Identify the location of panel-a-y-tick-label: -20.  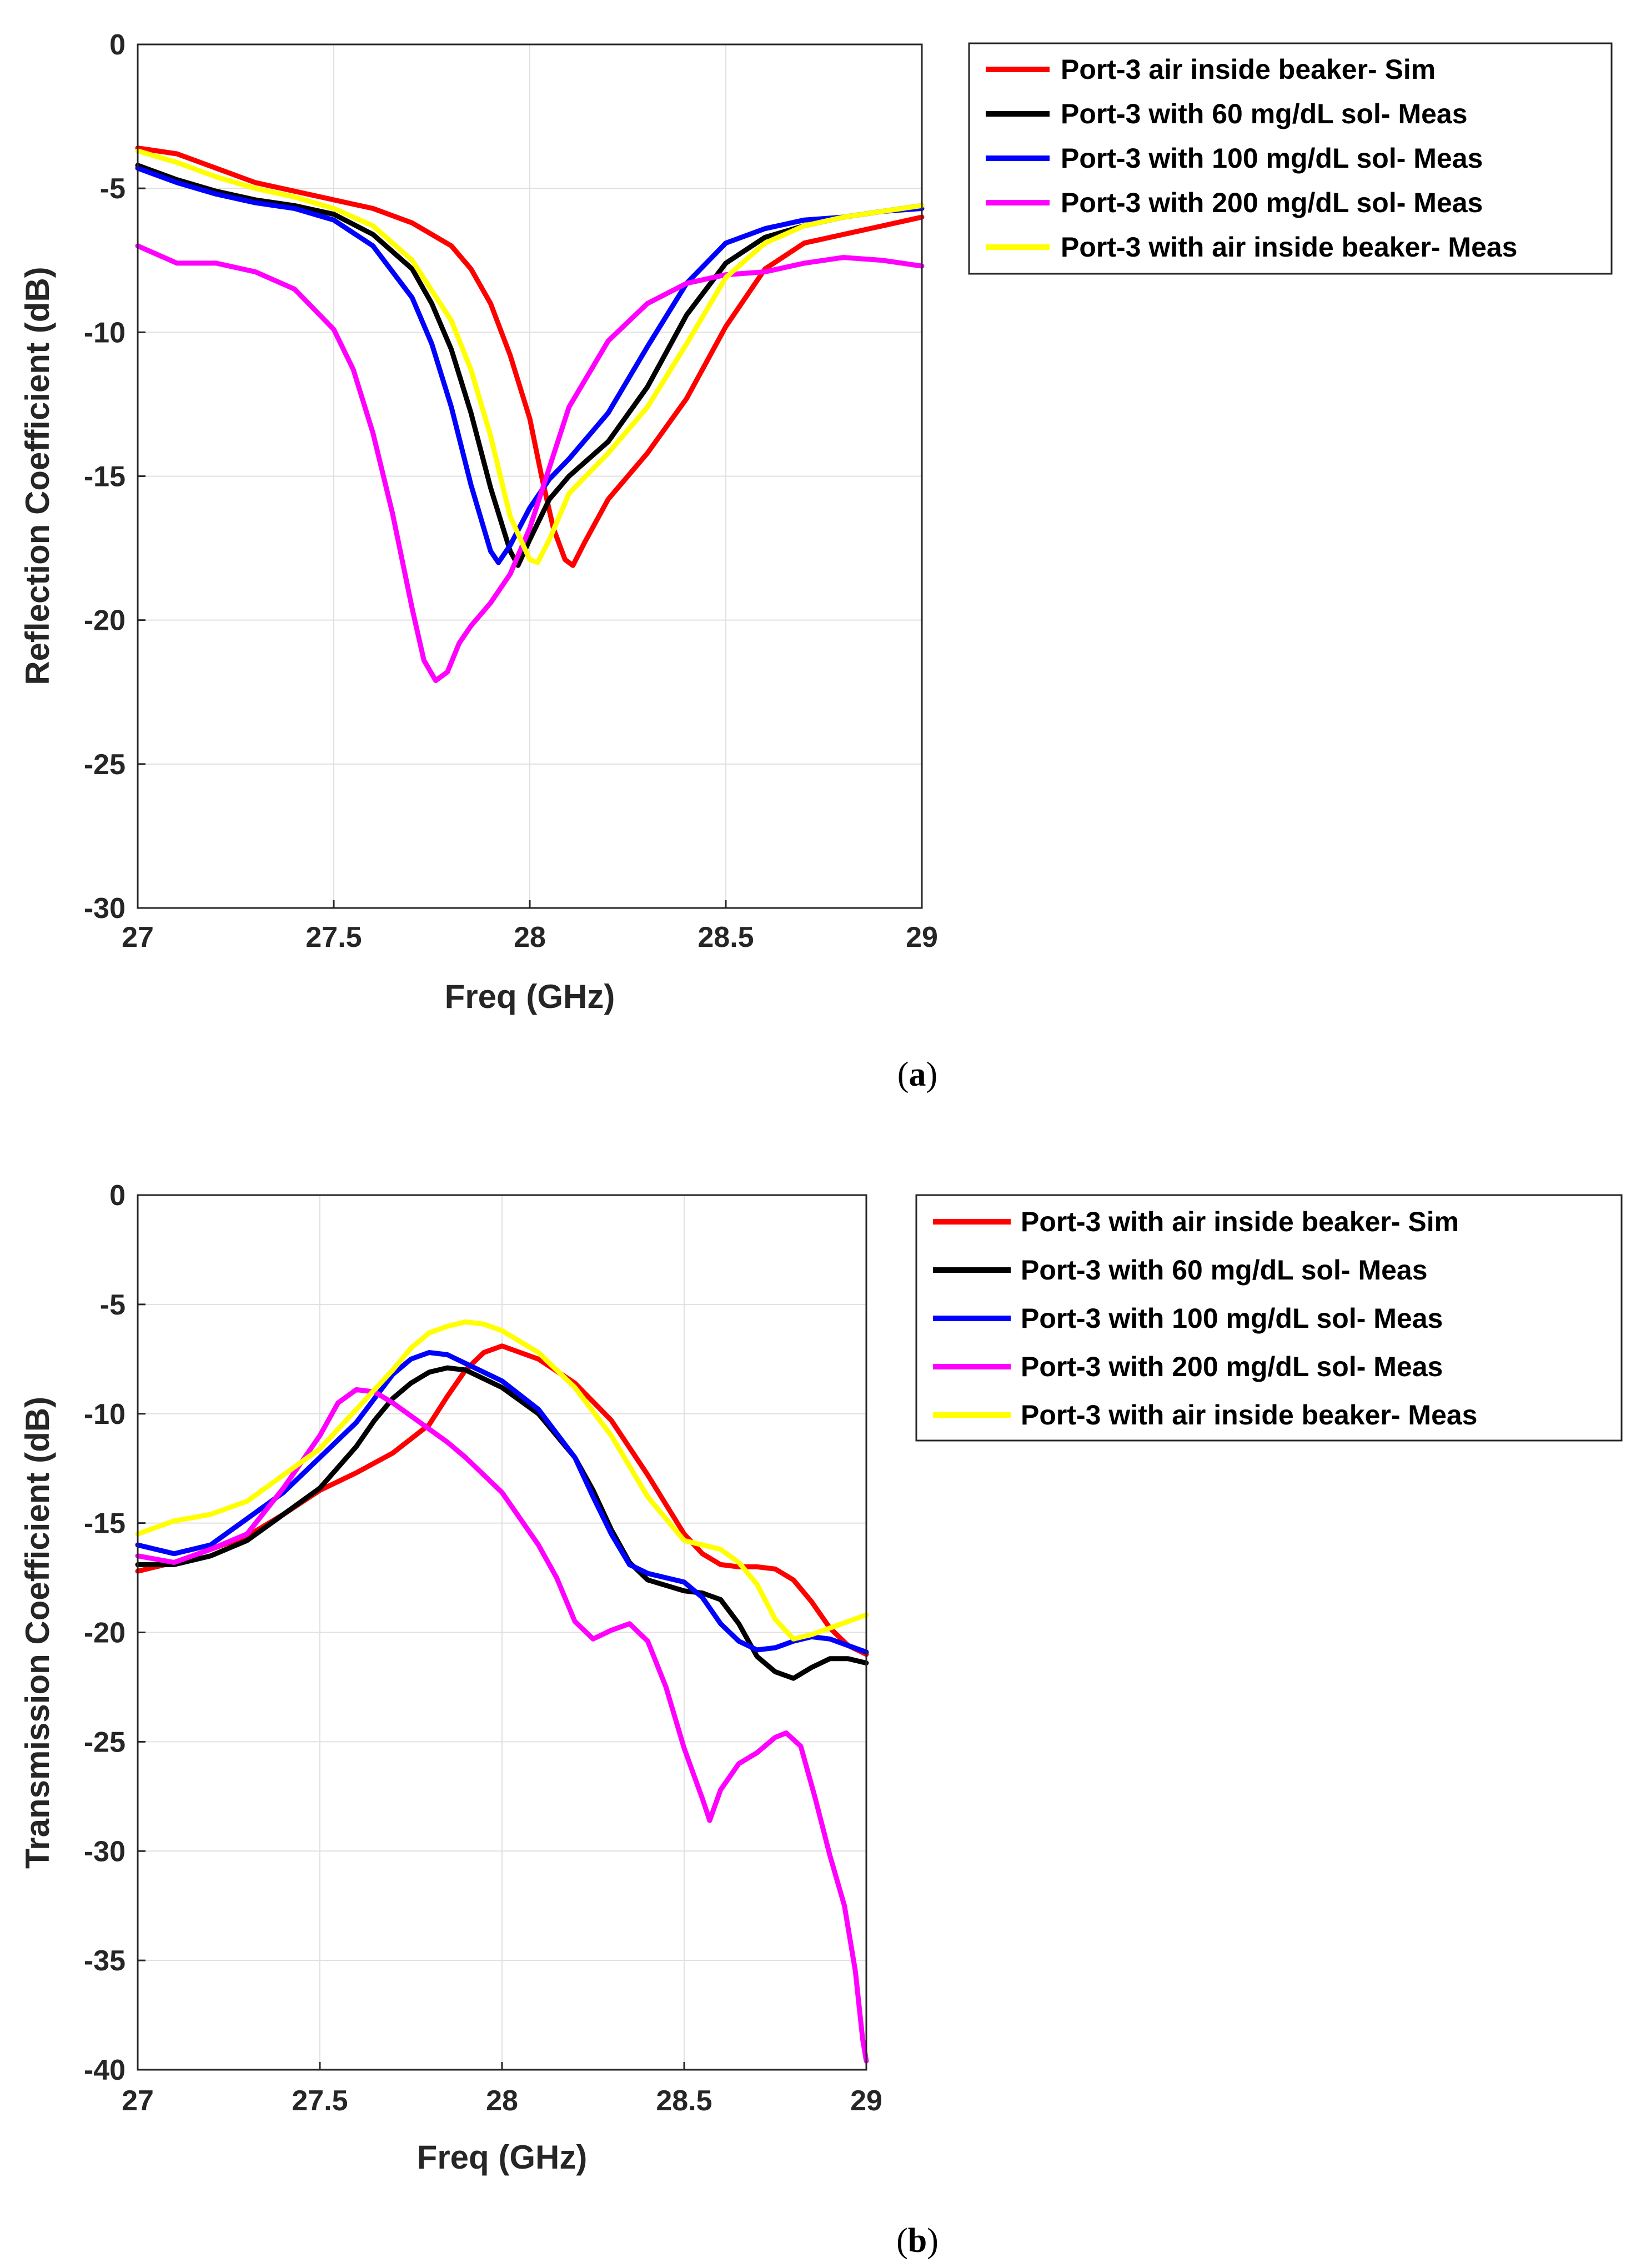
(105, 621).